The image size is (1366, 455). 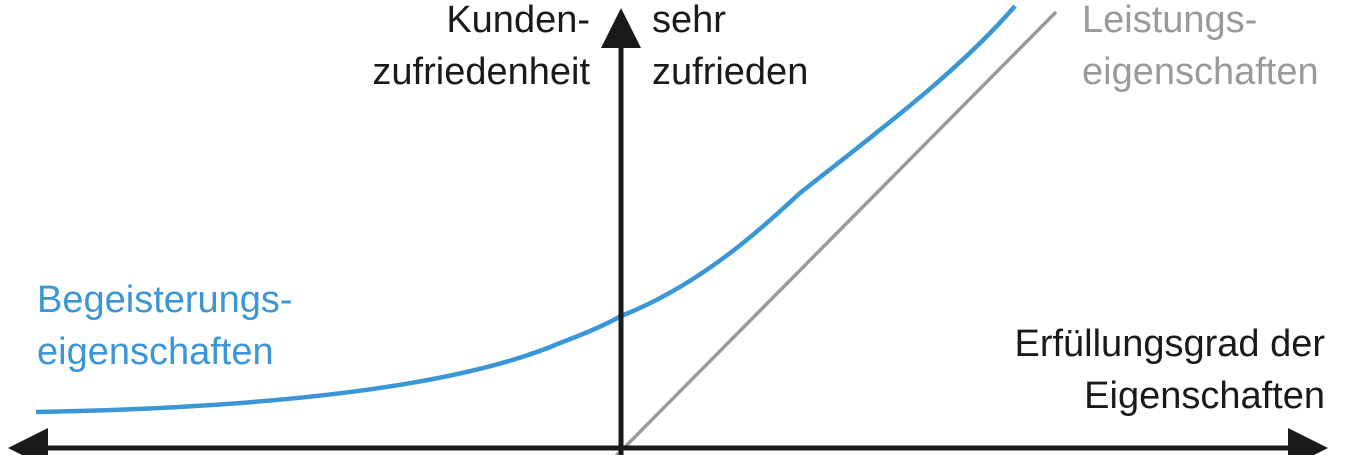 I want to click on excitement-label-line-2: eigenschaften, so click(x=155, y=352).